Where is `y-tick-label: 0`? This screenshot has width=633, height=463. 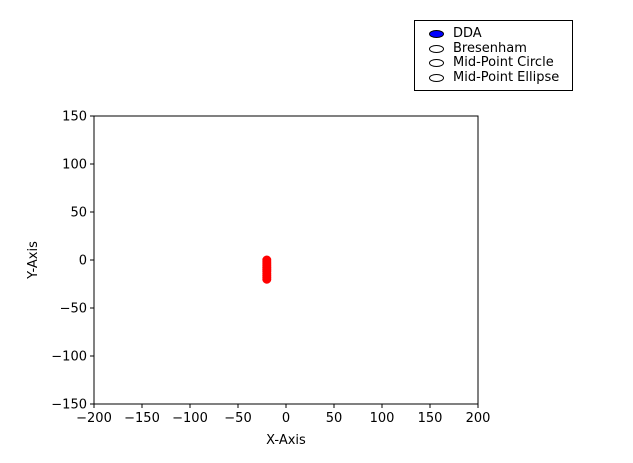
y-tick-label: 0 is located at coordinates (83, 261).